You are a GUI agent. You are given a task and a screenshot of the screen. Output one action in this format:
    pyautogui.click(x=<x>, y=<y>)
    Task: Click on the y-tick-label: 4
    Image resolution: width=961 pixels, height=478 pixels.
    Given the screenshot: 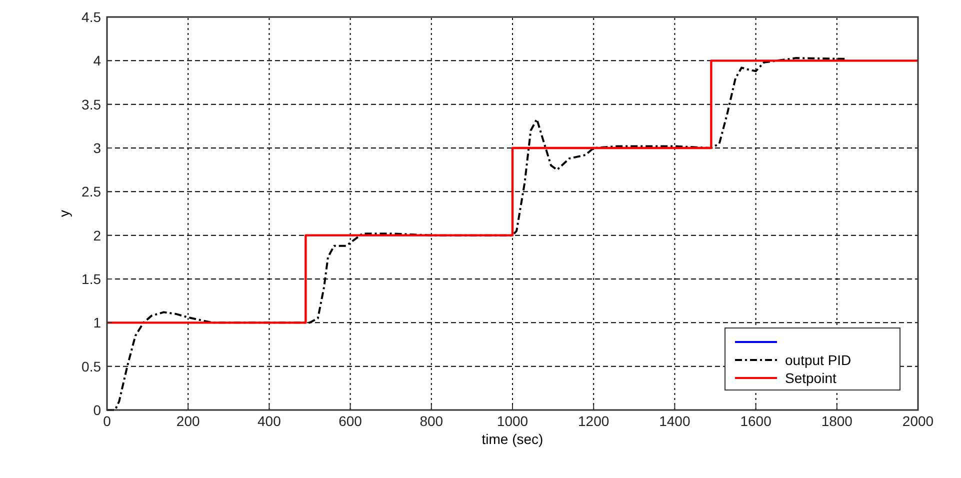 What is the action you would take?
    pyautogui.click(x=97, y=60)
    